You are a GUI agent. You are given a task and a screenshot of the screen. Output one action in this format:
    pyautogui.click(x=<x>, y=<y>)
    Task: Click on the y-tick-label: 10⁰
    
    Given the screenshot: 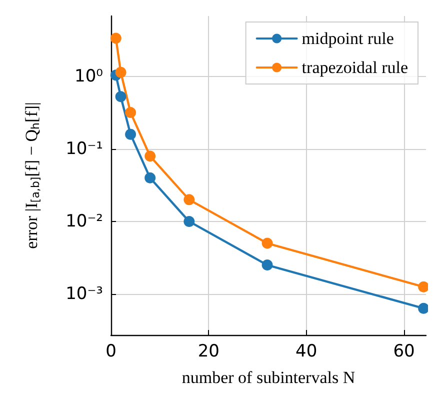 What is the action you would take?
    pyautogui.click(x=89, y=76)
    